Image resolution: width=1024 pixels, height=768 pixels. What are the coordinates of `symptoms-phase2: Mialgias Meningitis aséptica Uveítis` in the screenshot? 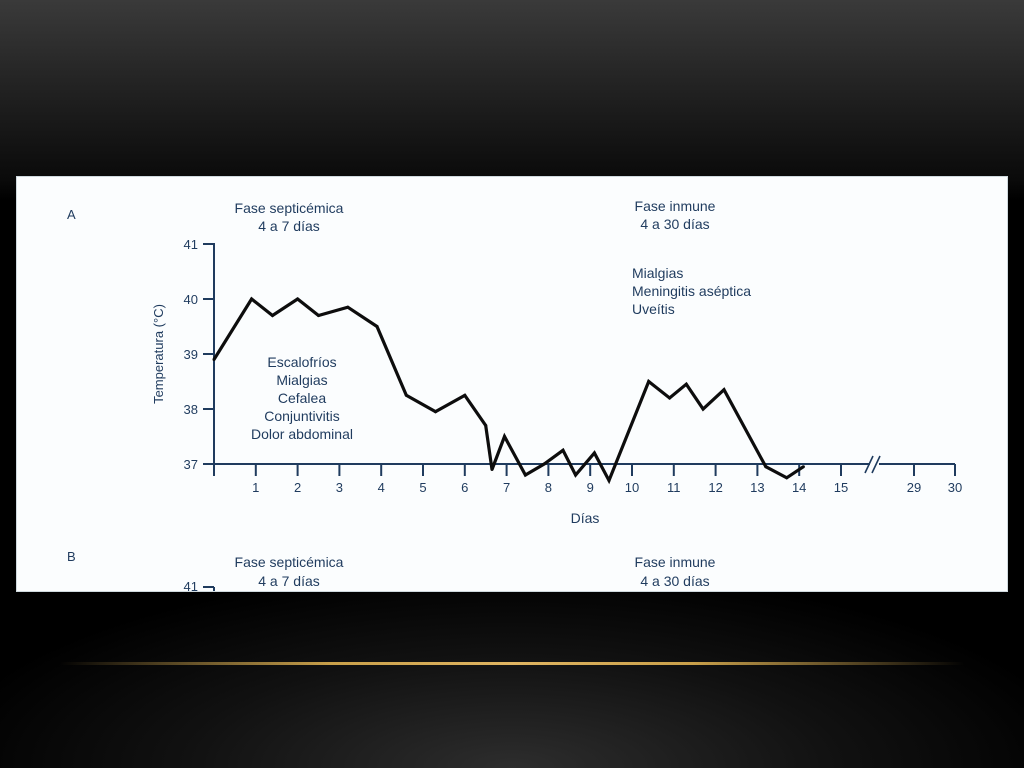 It's located at (691, 291).